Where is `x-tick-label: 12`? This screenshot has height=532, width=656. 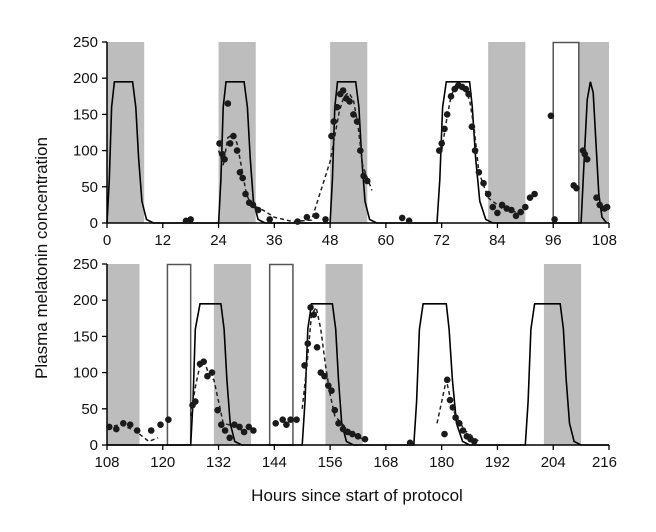 x-tick-label: 12 is located at coordinates (162, 240).